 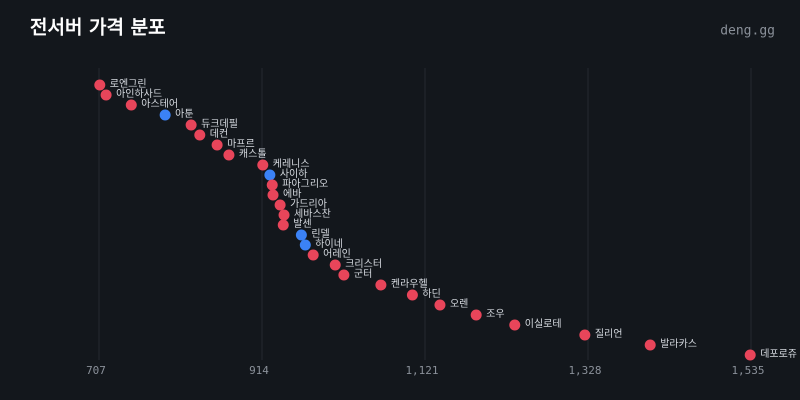 What do you see at coordinates (409, 284) in the screenshot?
I see `dot-label: 켄라우헬` at bounding box center [409, 284].